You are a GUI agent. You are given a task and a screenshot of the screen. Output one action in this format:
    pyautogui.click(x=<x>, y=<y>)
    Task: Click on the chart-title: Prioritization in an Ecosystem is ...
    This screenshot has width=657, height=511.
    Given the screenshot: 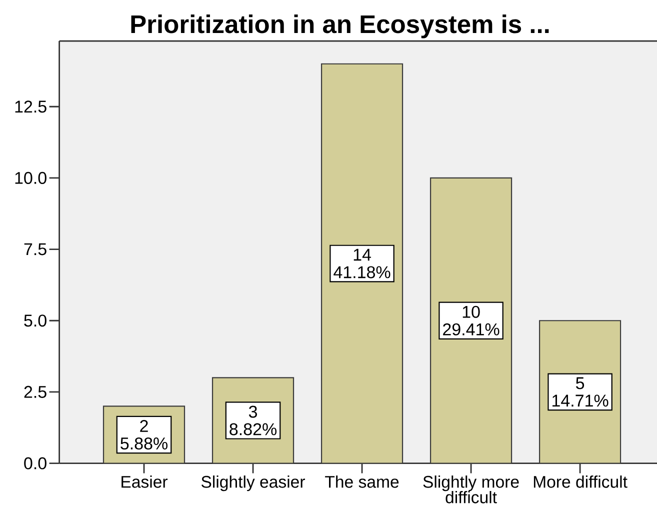 What is the action you would take?
    pyautogui.click(x=340, y=26)
    